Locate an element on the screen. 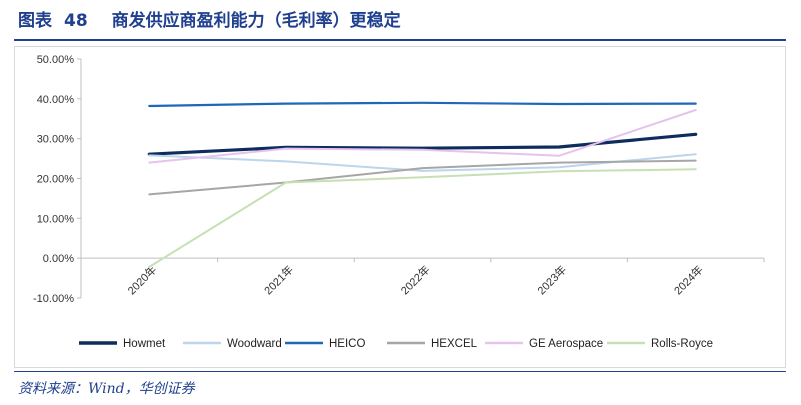 Image resolution: width=801 pixels, height=405 pixels. series-line-howmet is located at coordinates (422, 144).